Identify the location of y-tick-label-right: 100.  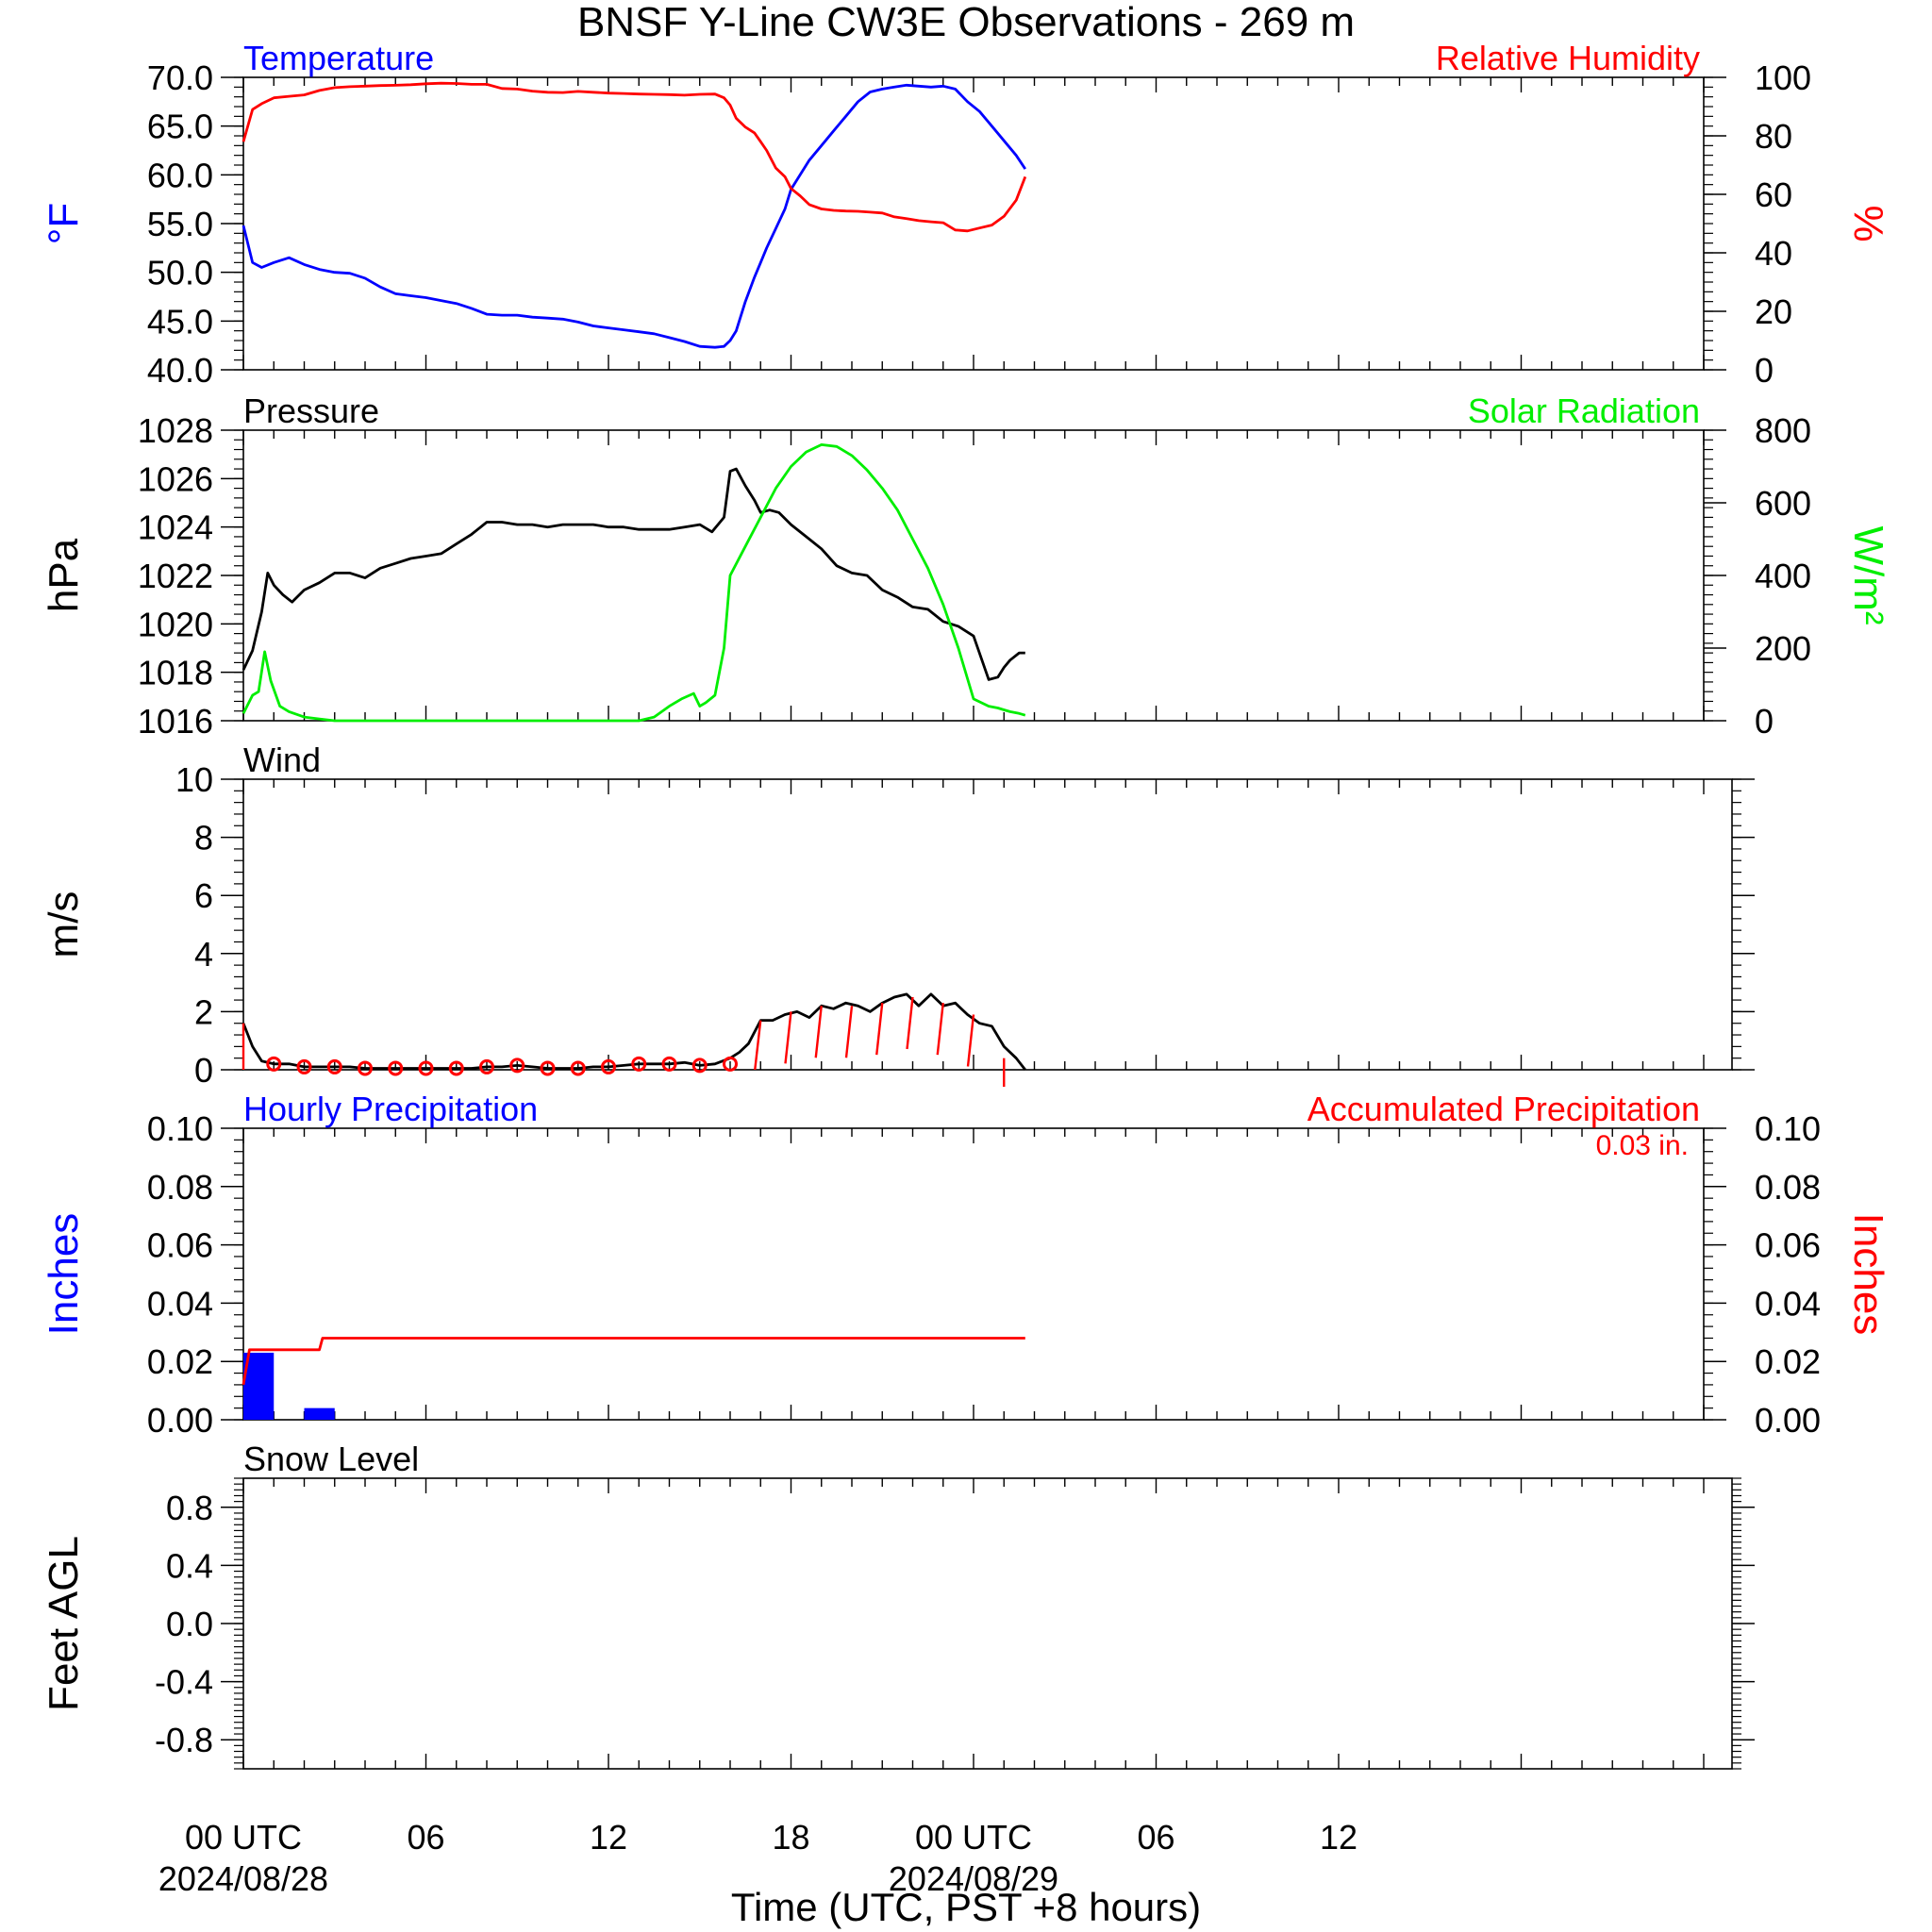
(1783, 77).